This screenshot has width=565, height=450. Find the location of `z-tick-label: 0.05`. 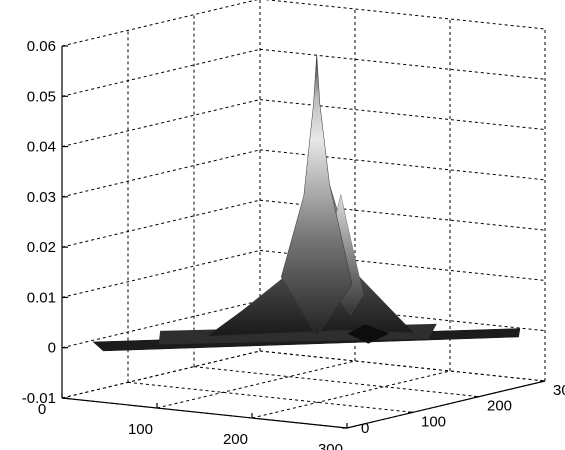

z-tick-label: 0.05 is located at coordinates (41, 96).